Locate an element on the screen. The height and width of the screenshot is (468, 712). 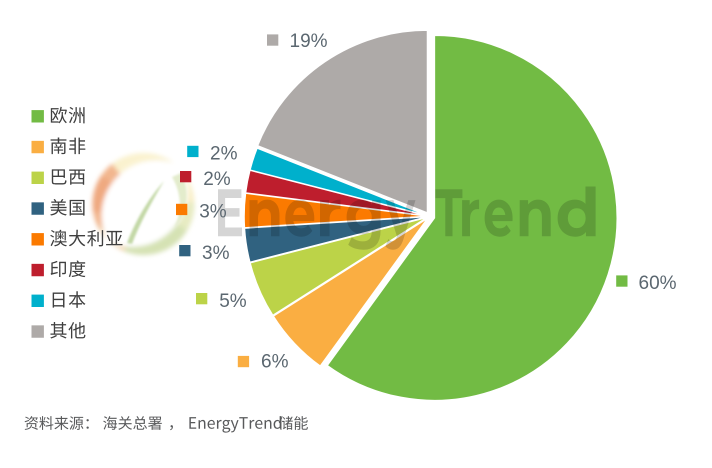
svg-text: 60% is located at coordinates (658, 283).